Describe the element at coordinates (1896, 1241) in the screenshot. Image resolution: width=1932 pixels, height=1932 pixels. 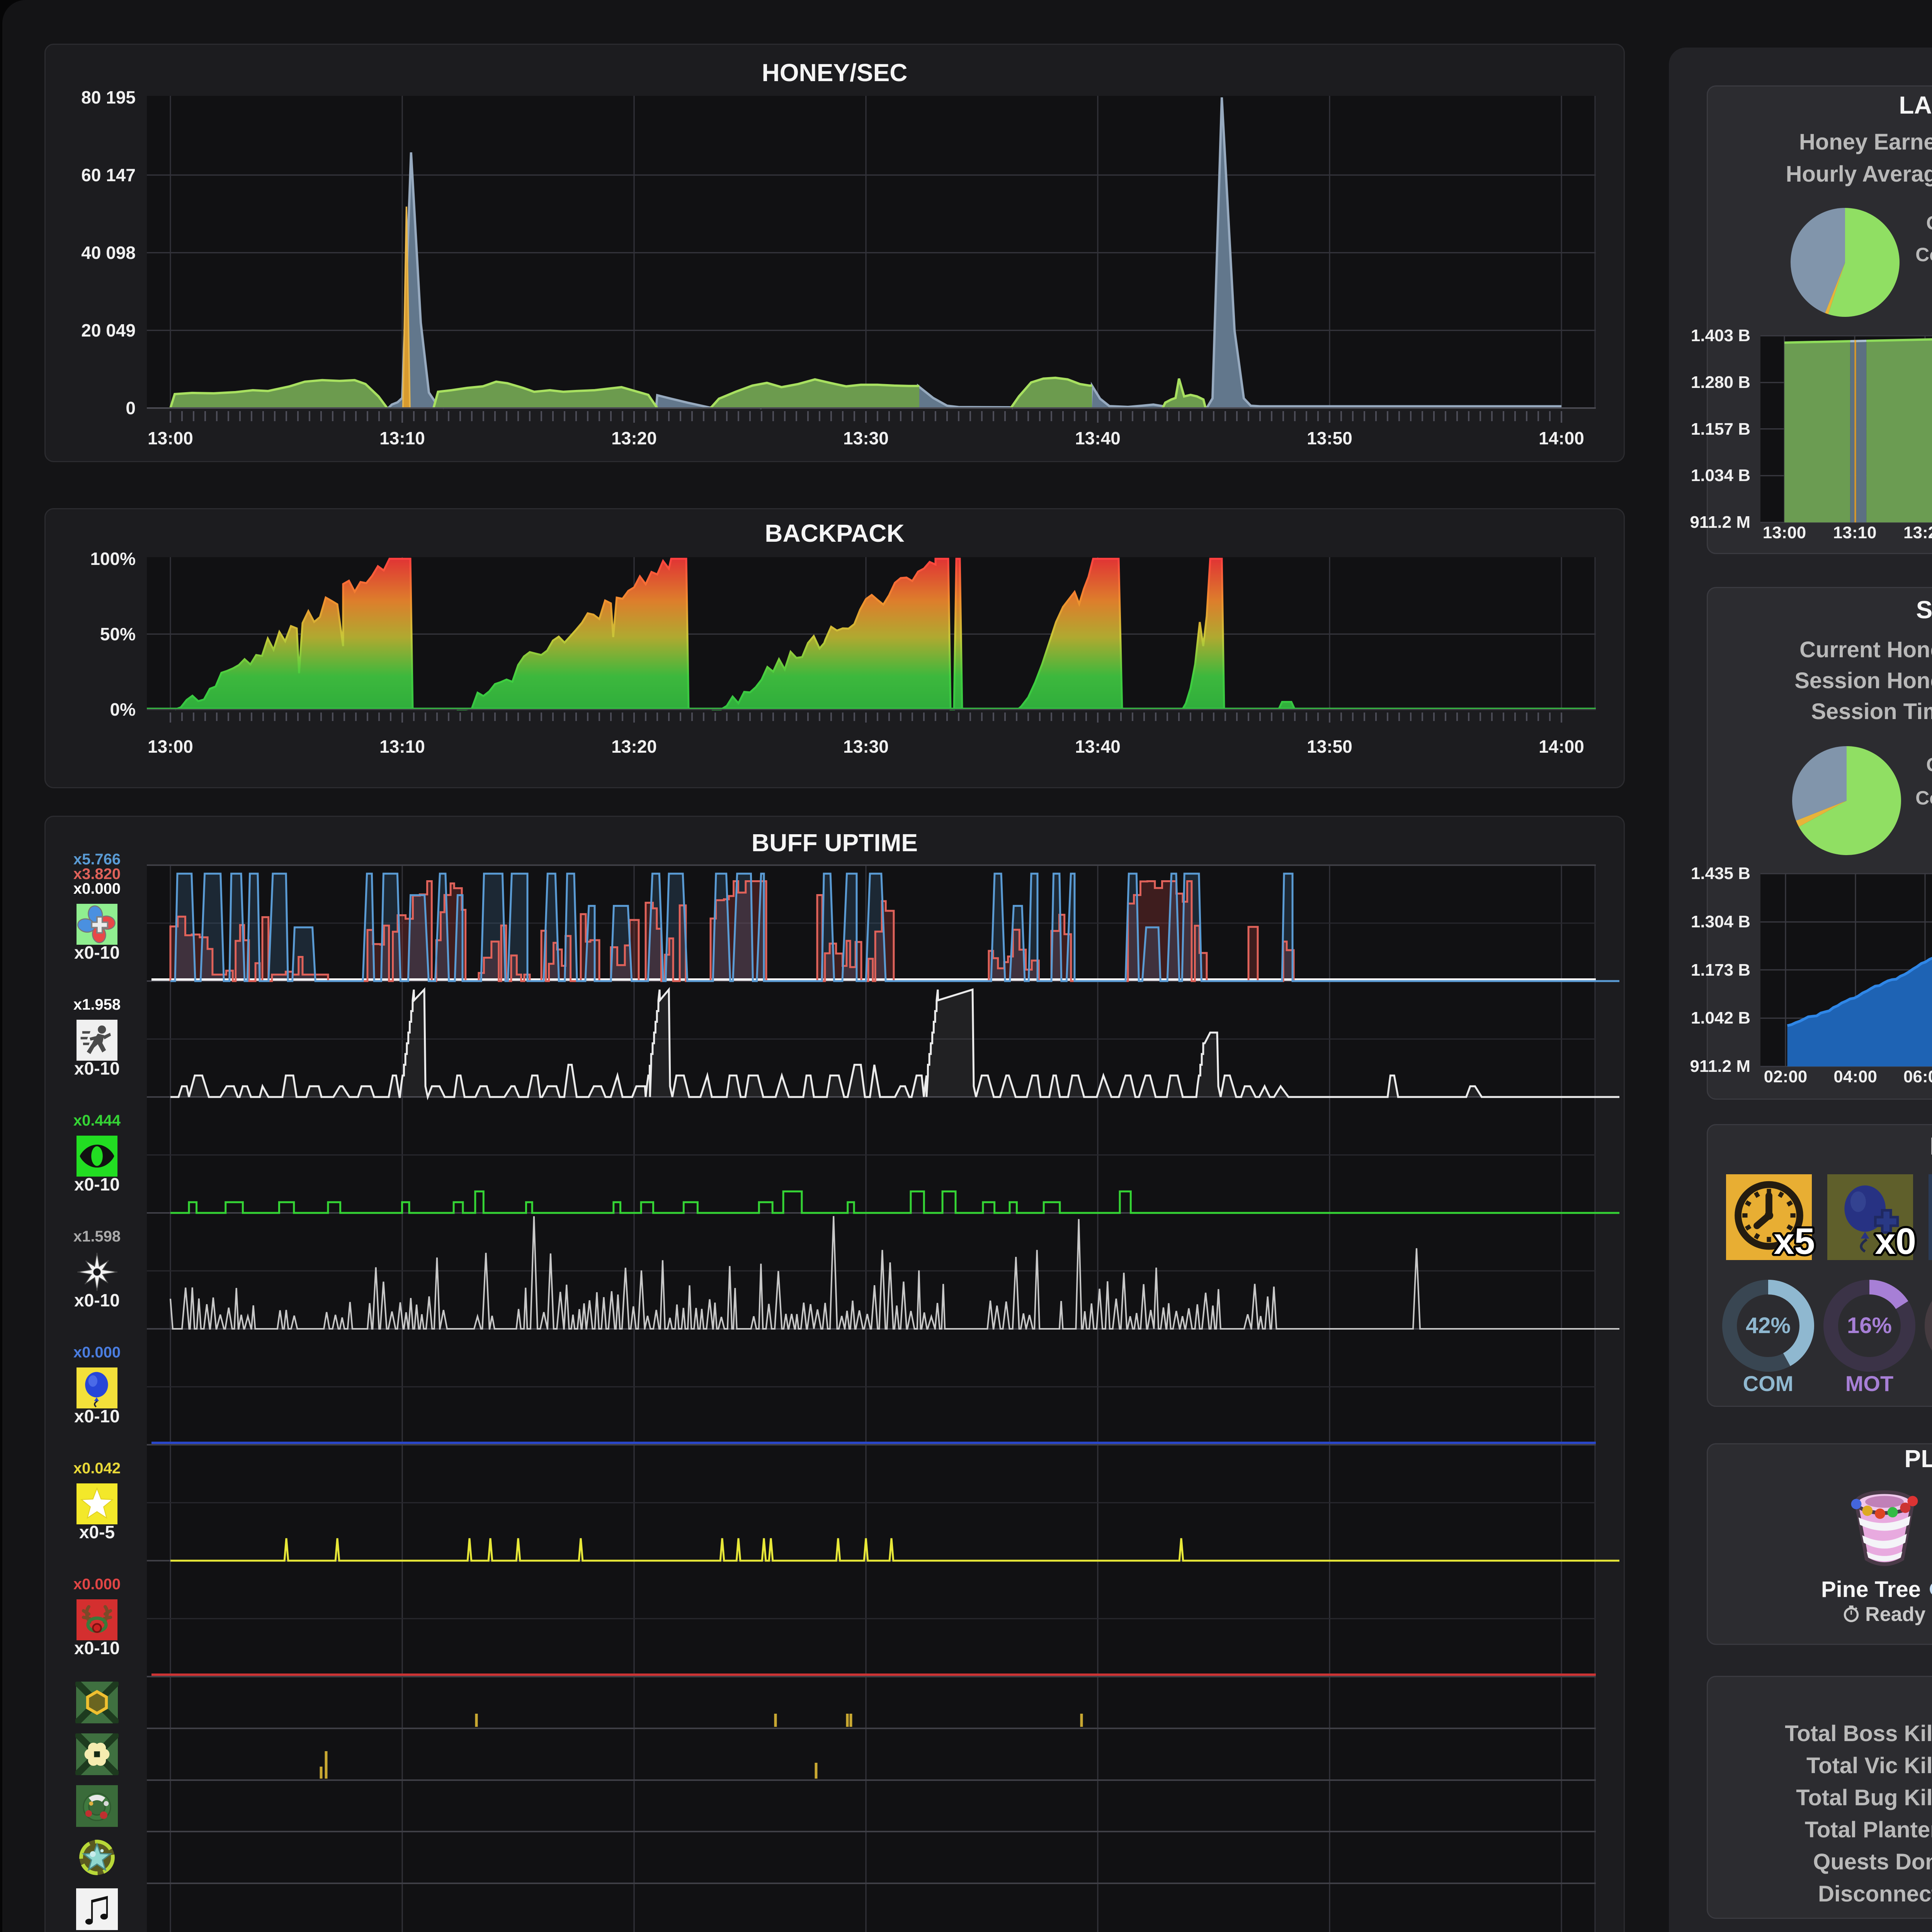
I see `svg-text: x0` at that location.